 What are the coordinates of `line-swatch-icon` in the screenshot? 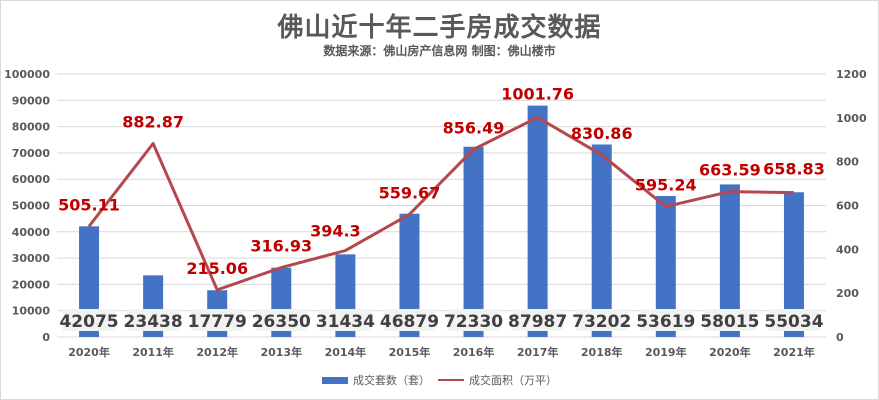 It's located at (451, 380).